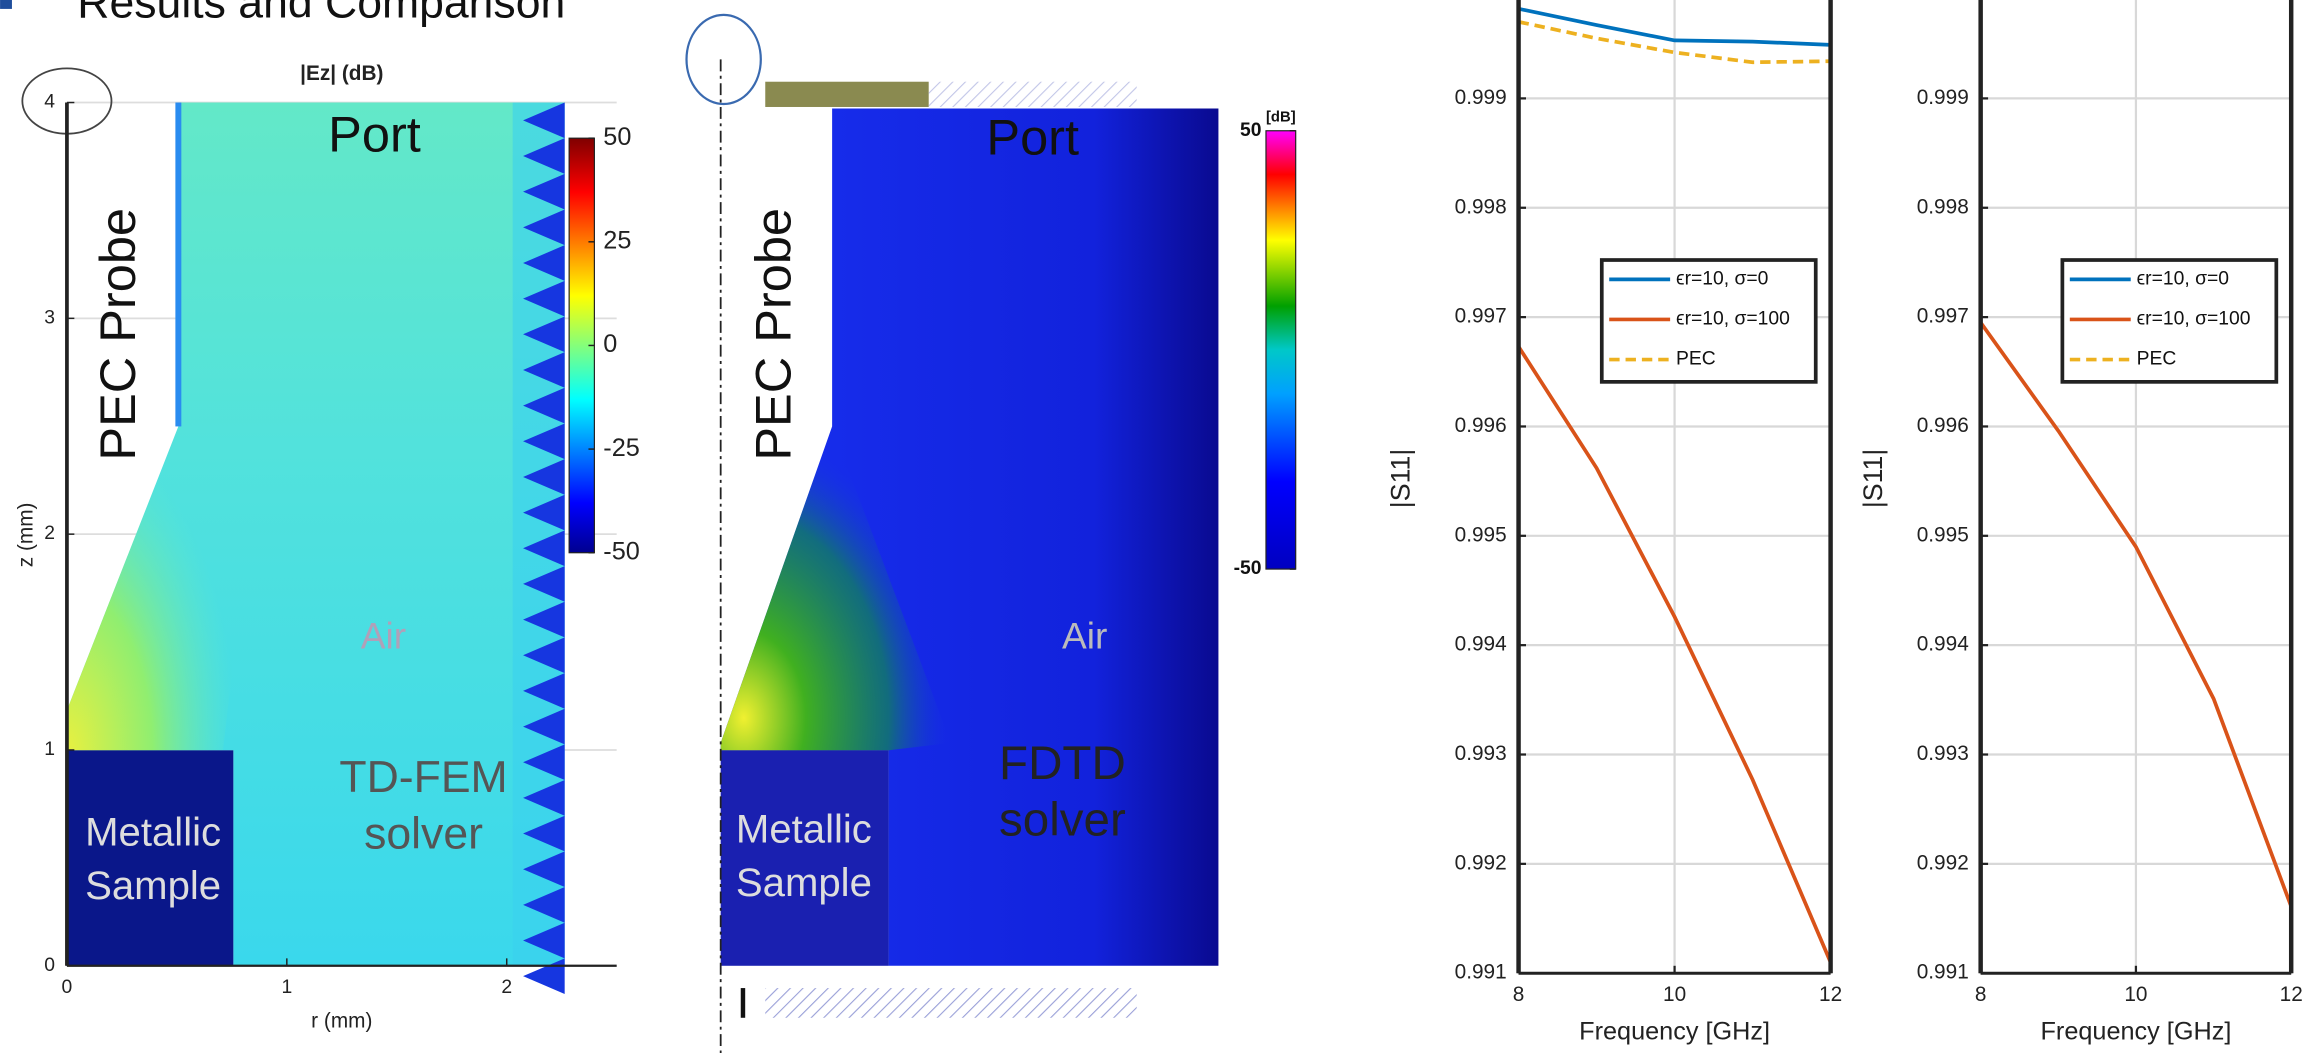 The image size is (2318, 1053). What do you see at coordinates (286, 987) in the screenshot?
I see `x-tick-label: 1` at bounding box center [286, 987].